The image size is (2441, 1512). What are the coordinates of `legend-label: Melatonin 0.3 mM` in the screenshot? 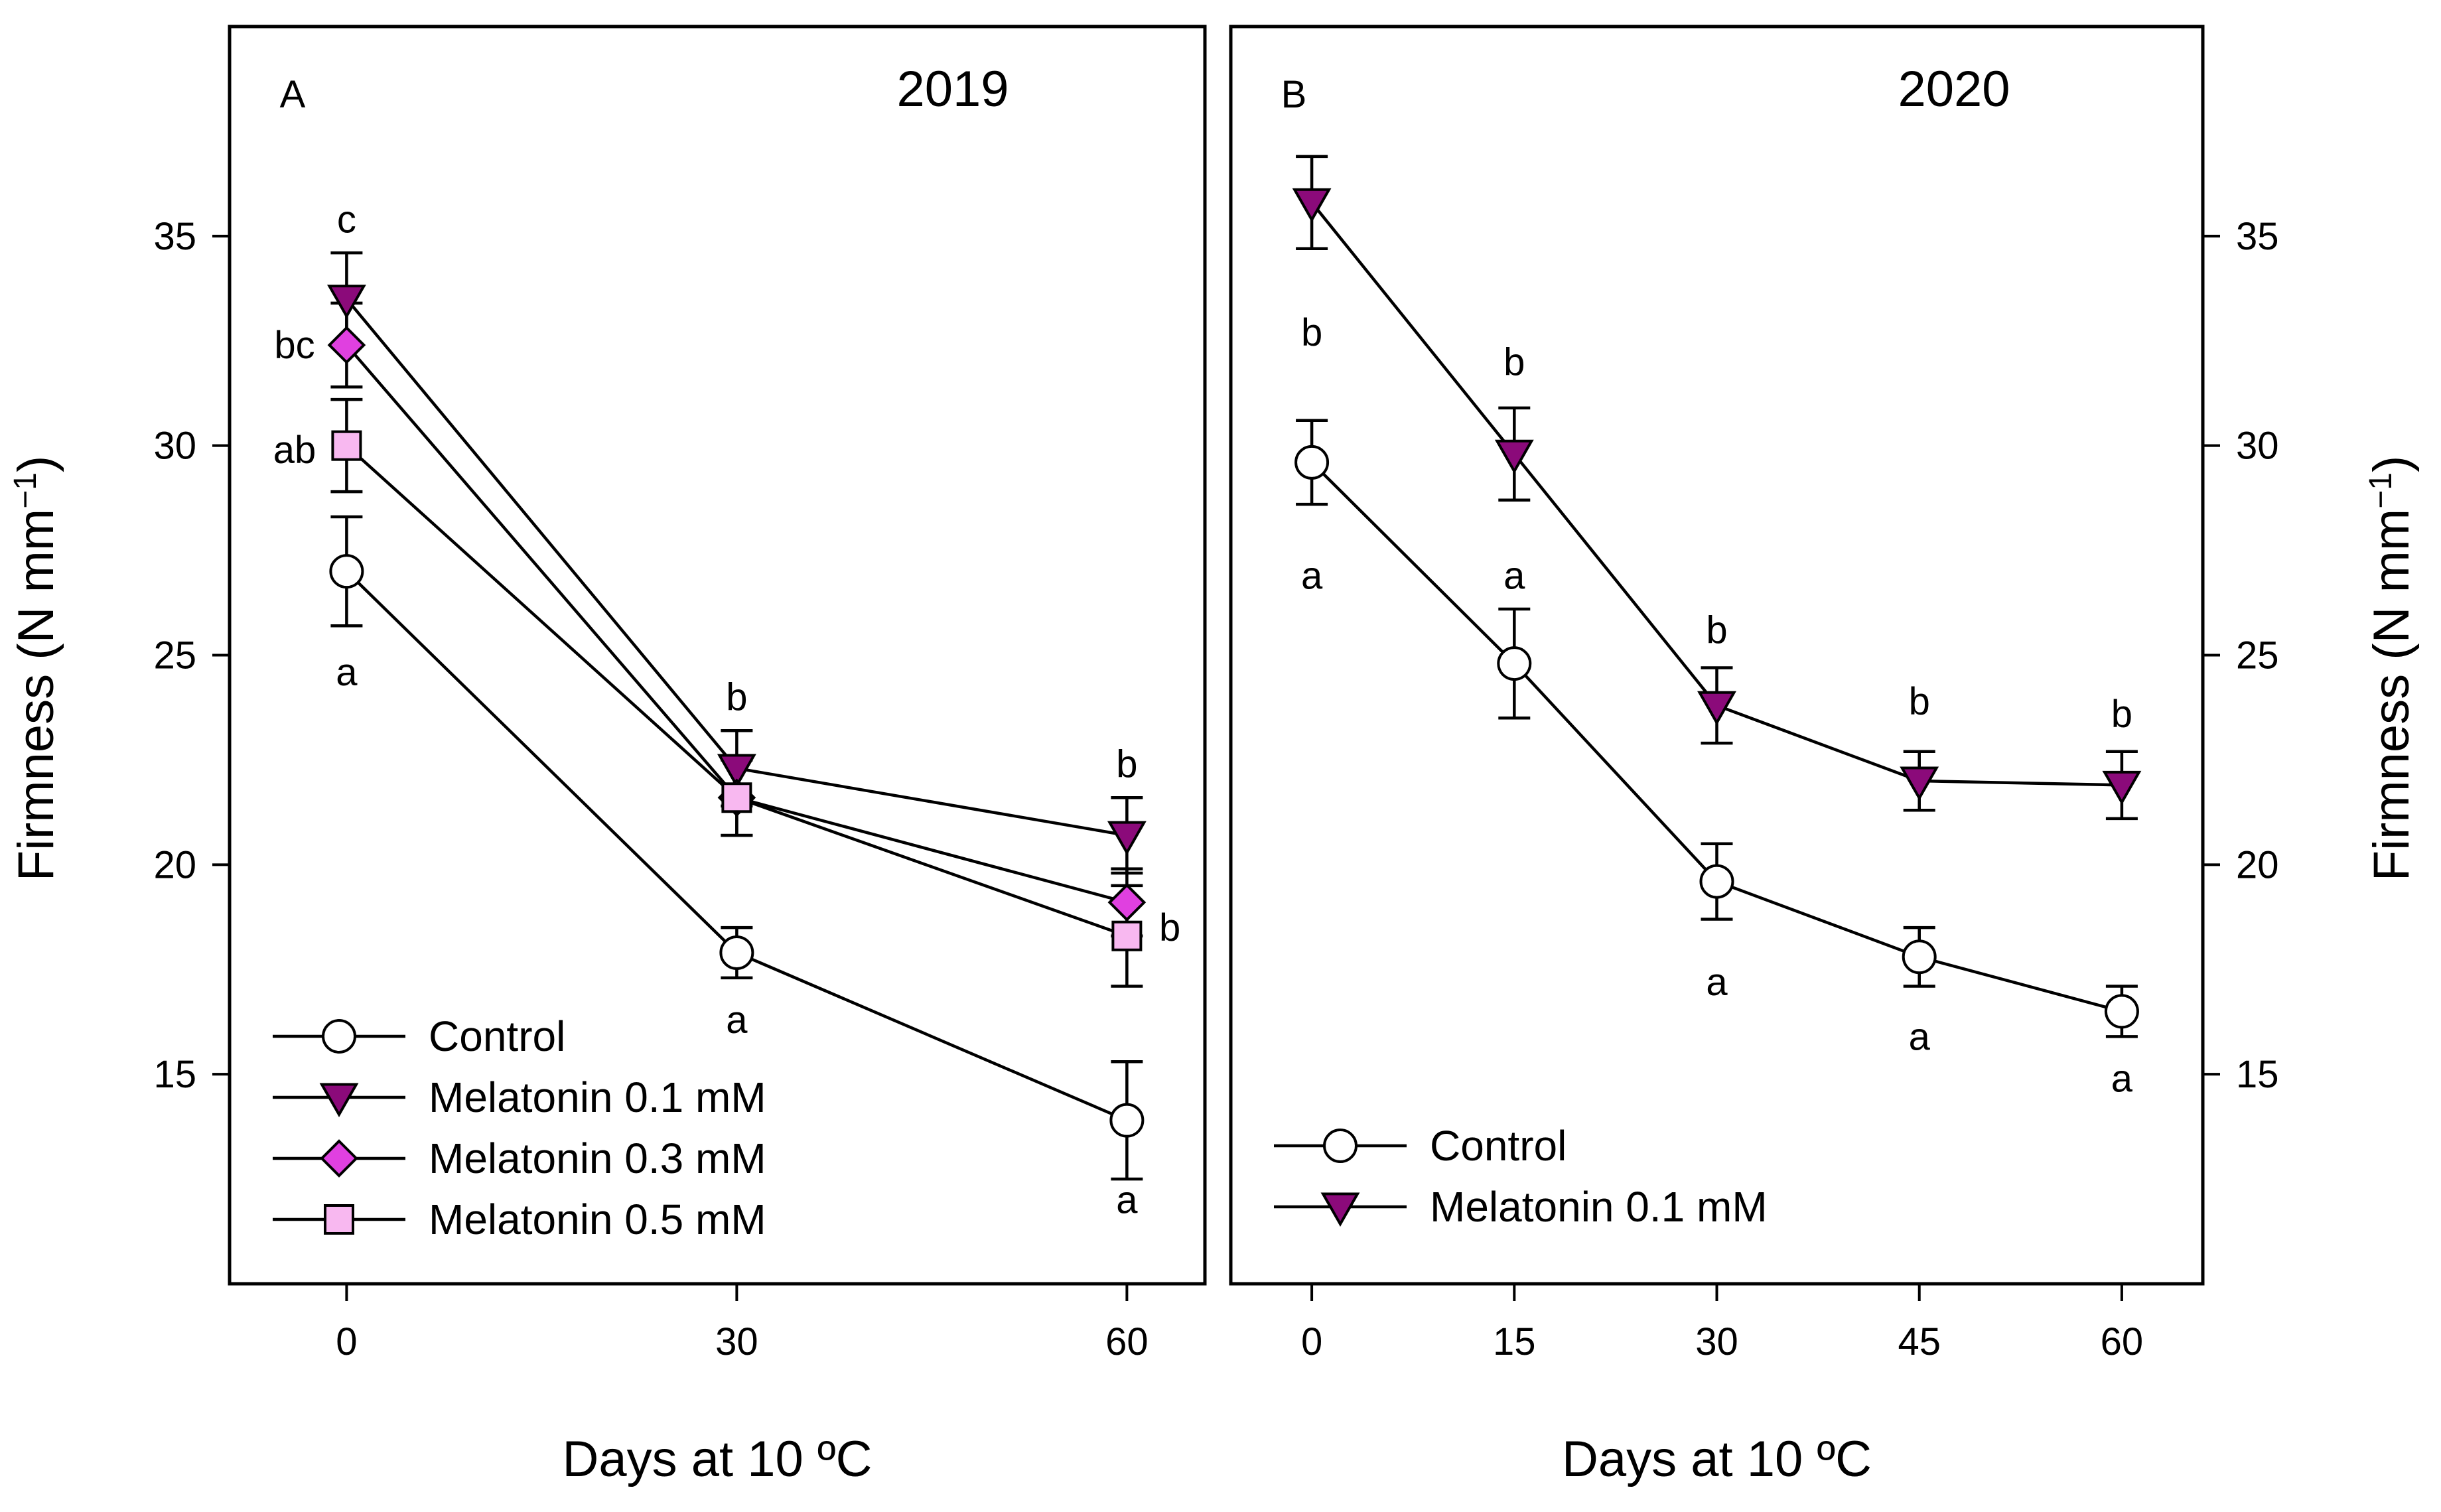 It's located at (597, 1158).